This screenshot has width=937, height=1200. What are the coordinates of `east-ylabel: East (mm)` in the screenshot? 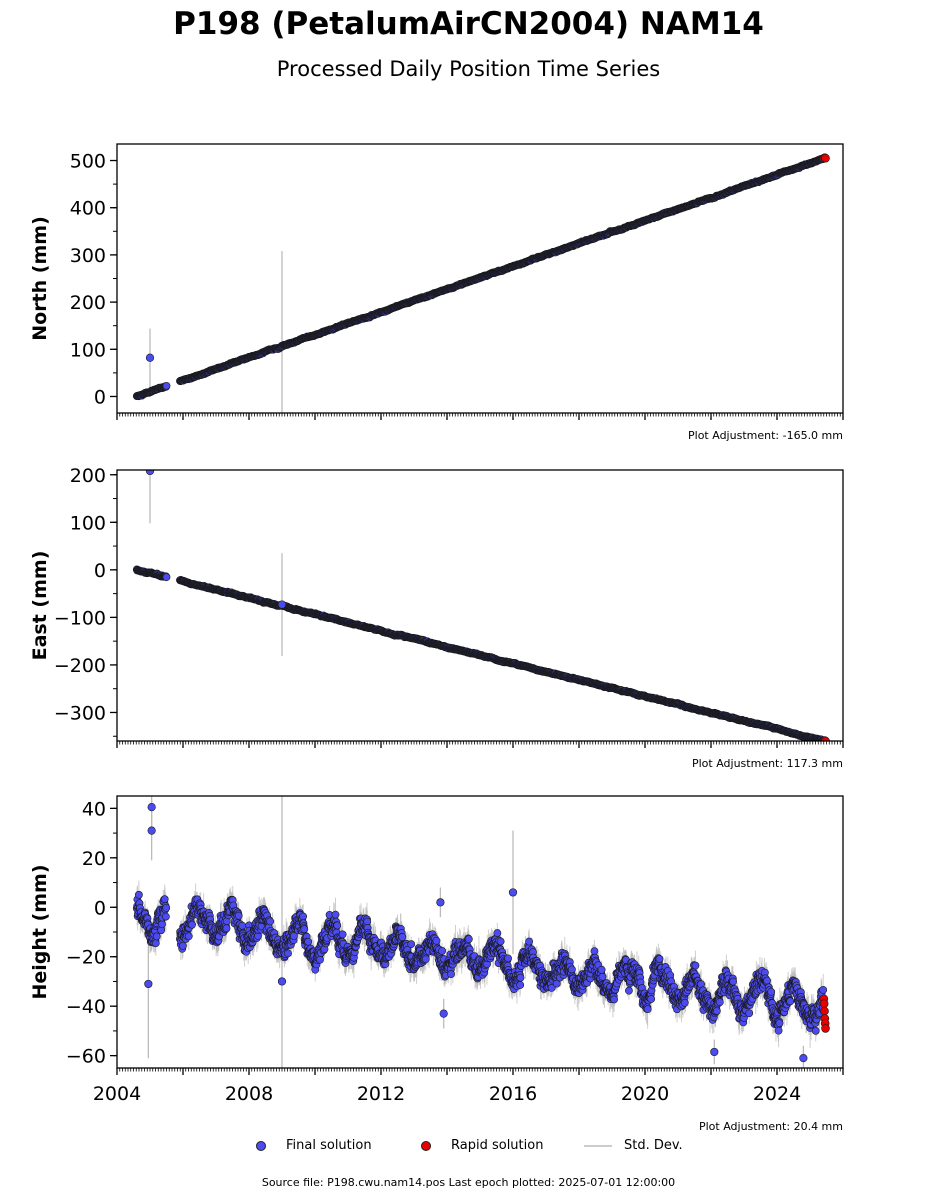 It's located at (40, 606).